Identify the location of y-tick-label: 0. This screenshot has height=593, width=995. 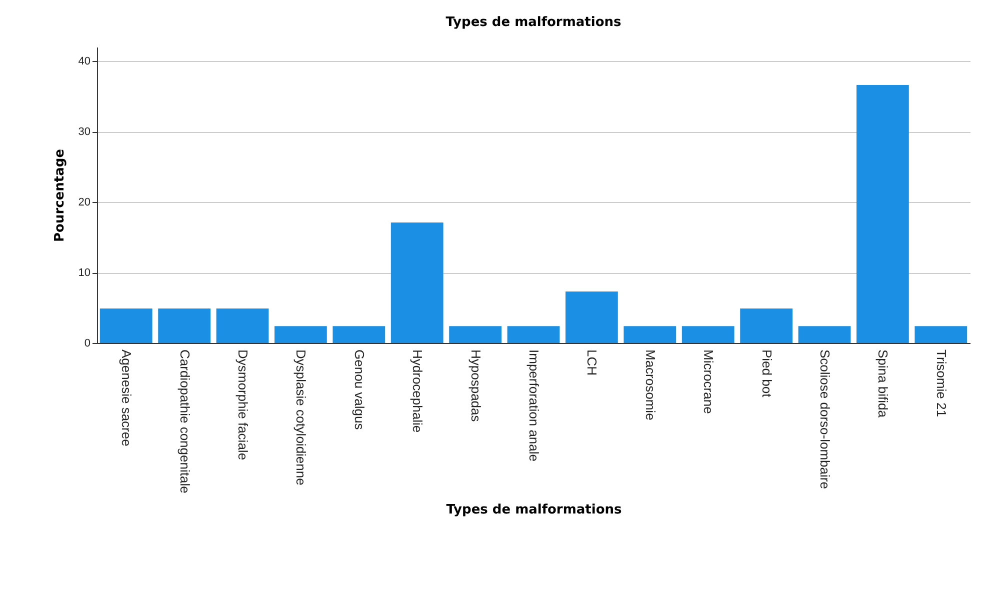
(87, 344).